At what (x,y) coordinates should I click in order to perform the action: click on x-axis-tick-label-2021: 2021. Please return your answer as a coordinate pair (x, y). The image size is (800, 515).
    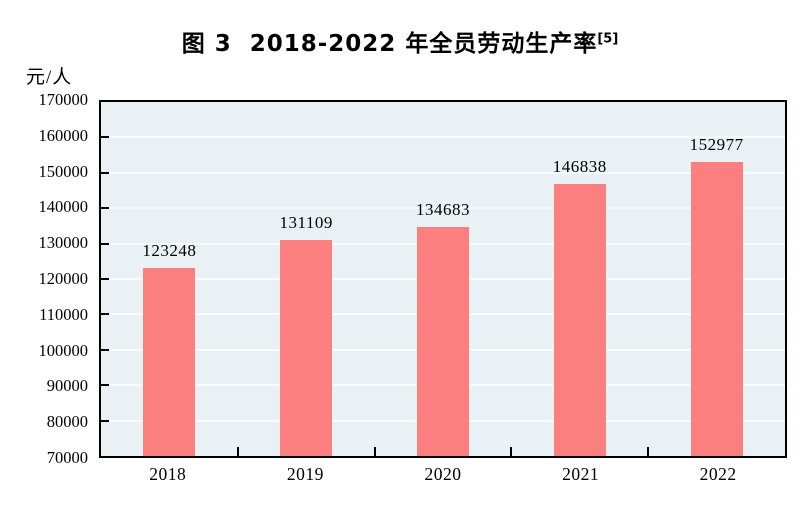
    Looking at the image, I should click on (581, 474).